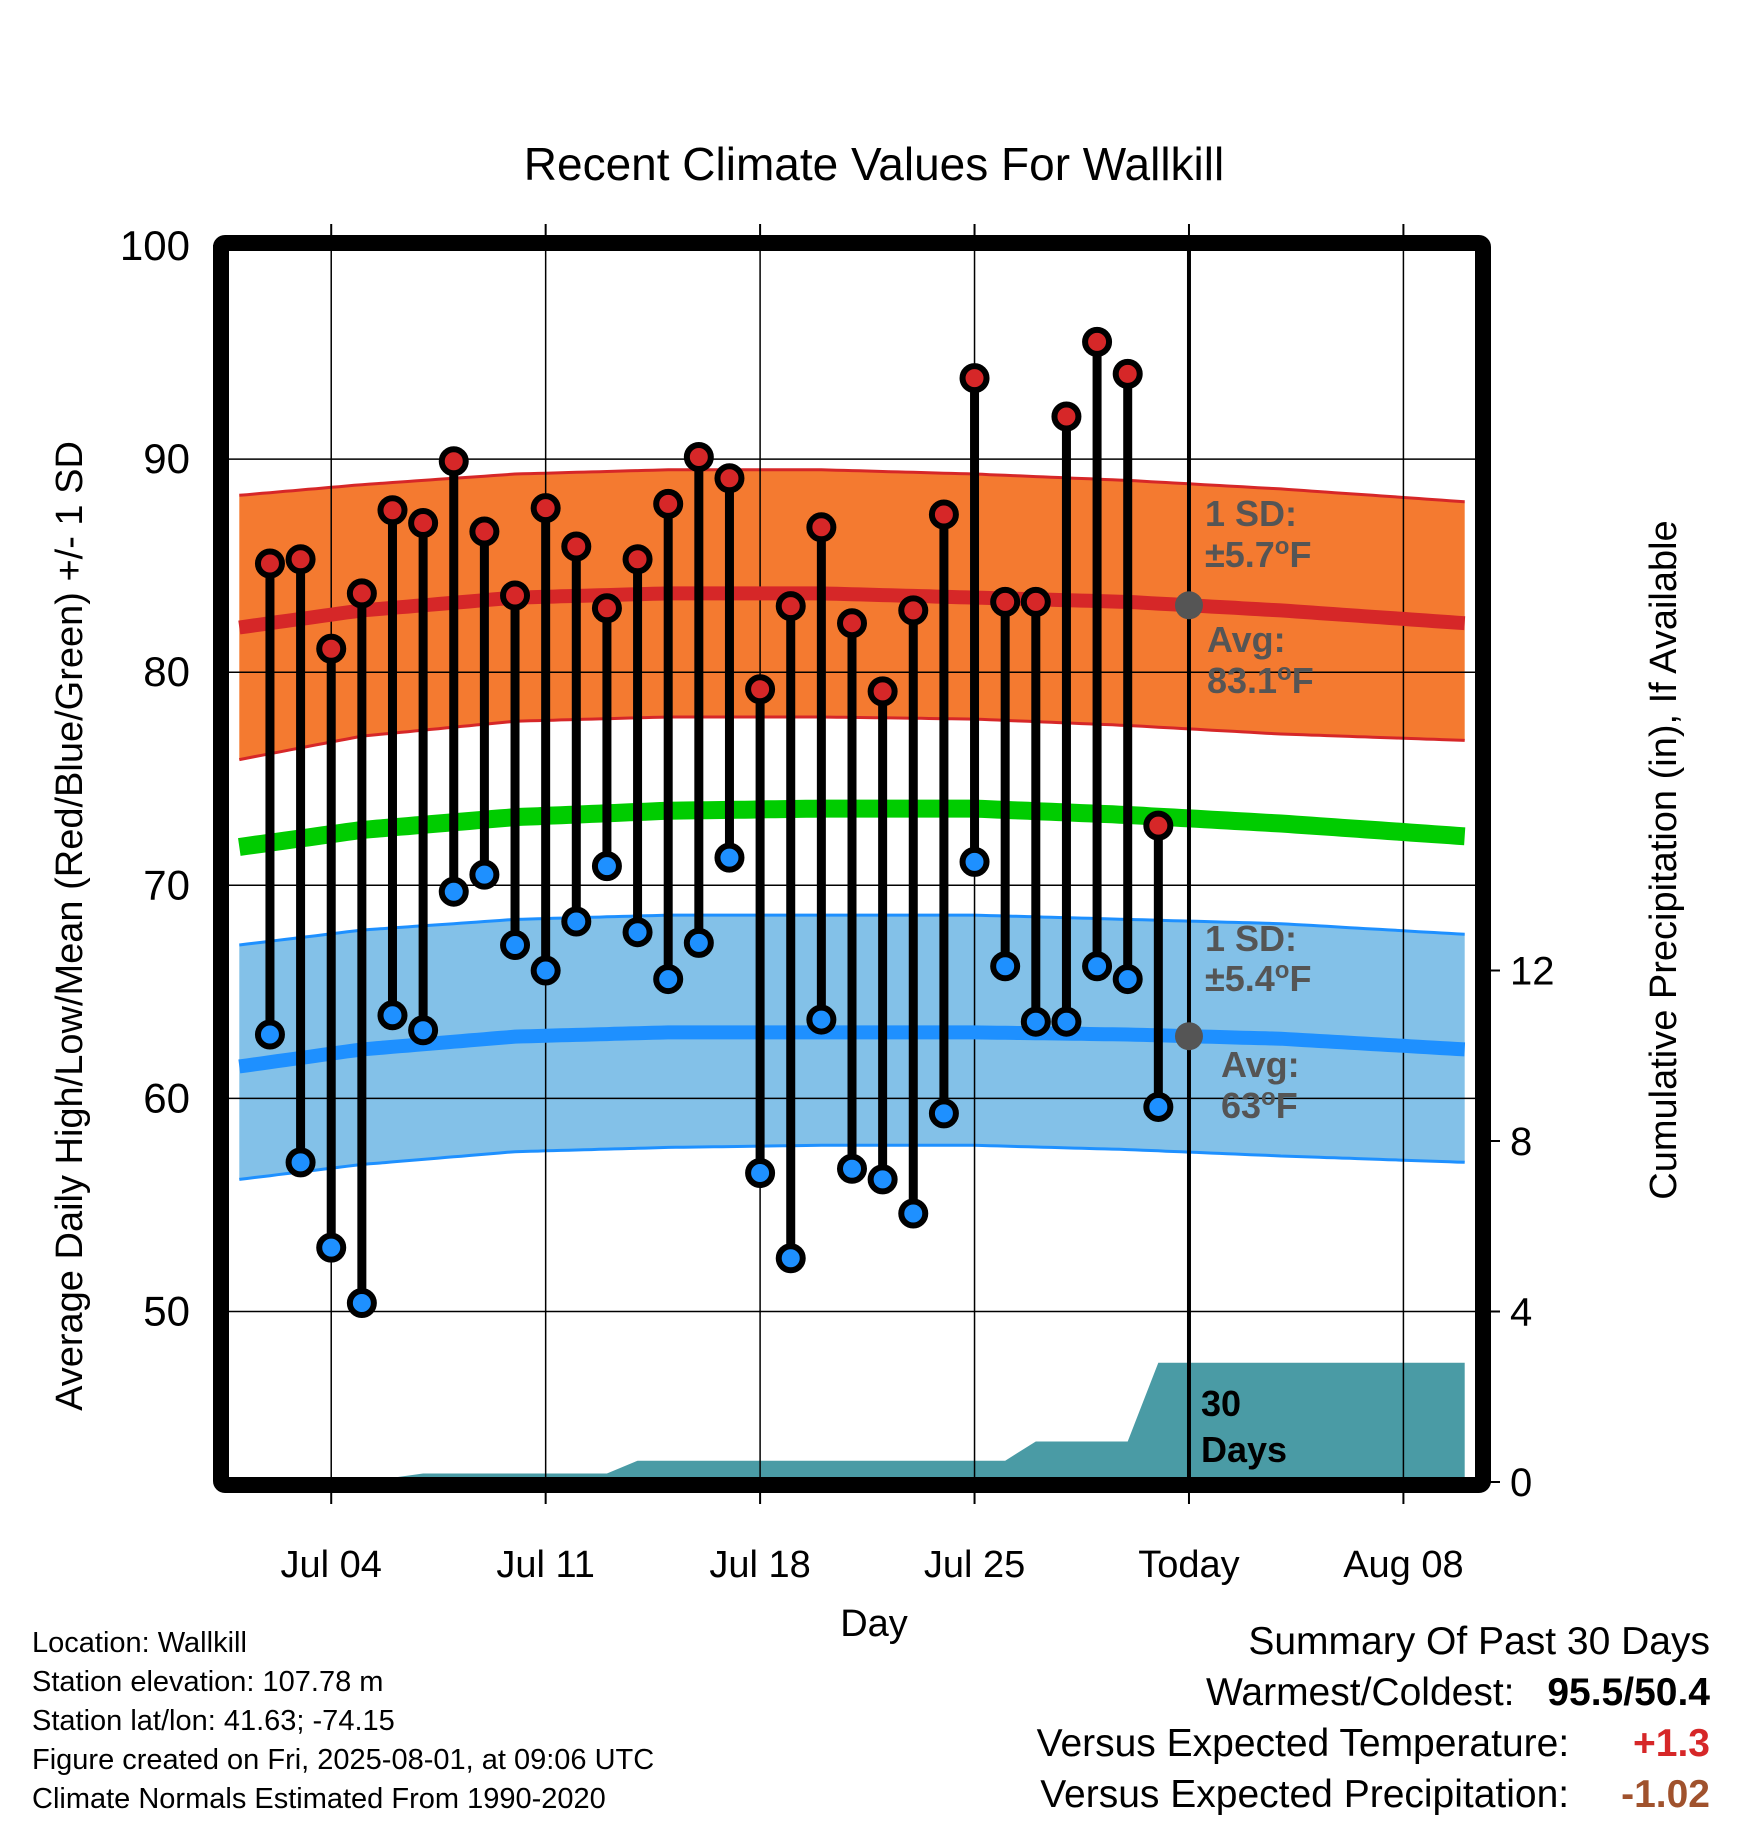 The image size is (1748, 1828). What do you see at coordinates (166, 671) in the screenshot?
I see `y-tick-label: 80` at bounding box center [166, 671].